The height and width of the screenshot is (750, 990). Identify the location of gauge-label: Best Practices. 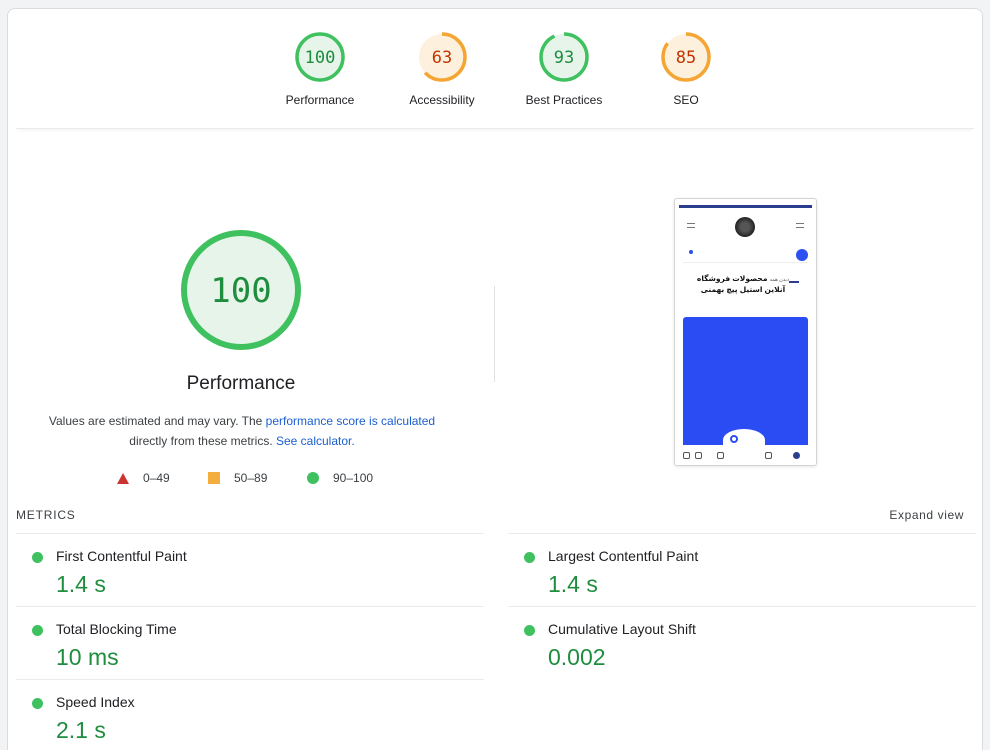
(564, 100).